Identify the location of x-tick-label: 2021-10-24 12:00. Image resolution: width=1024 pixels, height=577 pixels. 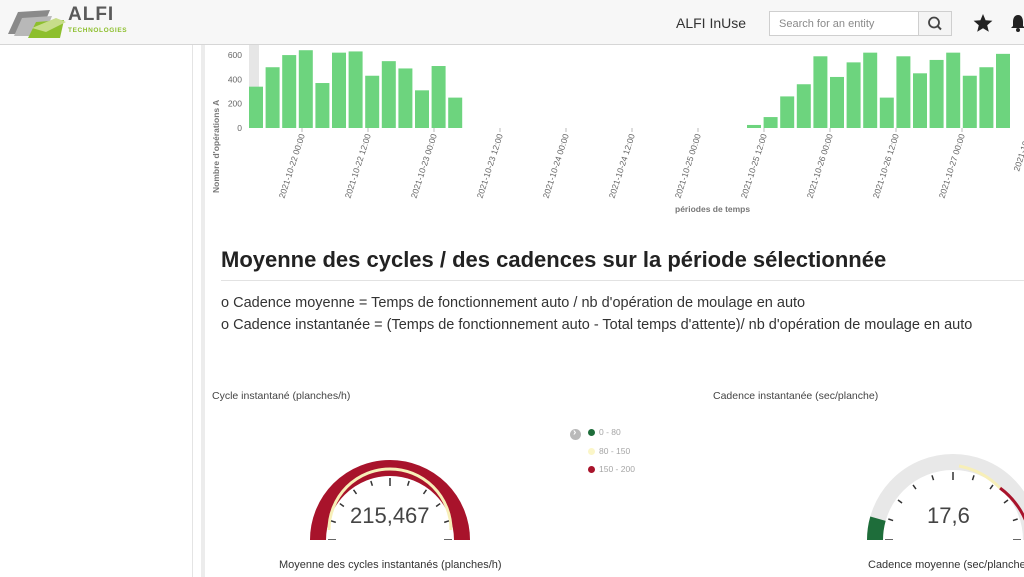
(622, 165).